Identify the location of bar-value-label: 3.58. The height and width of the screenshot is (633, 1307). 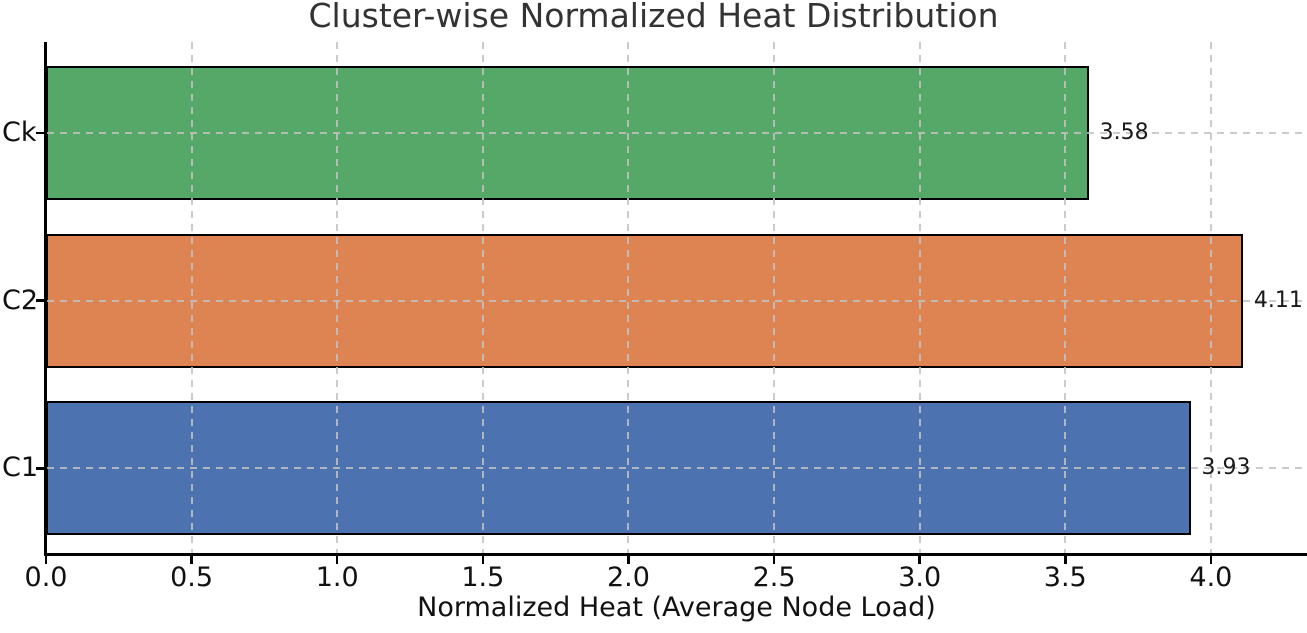
(1124, 132).